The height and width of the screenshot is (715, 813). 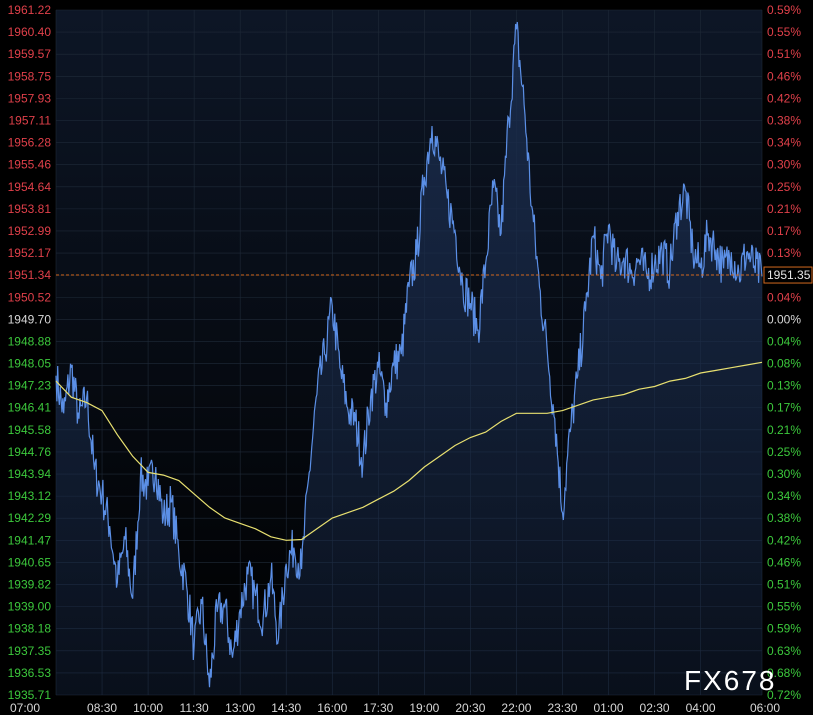 What do you see at coordinates (30, 297) in the screenshot?
I see `price-tick-label: 1950.52` at bounding box center [30, 297].